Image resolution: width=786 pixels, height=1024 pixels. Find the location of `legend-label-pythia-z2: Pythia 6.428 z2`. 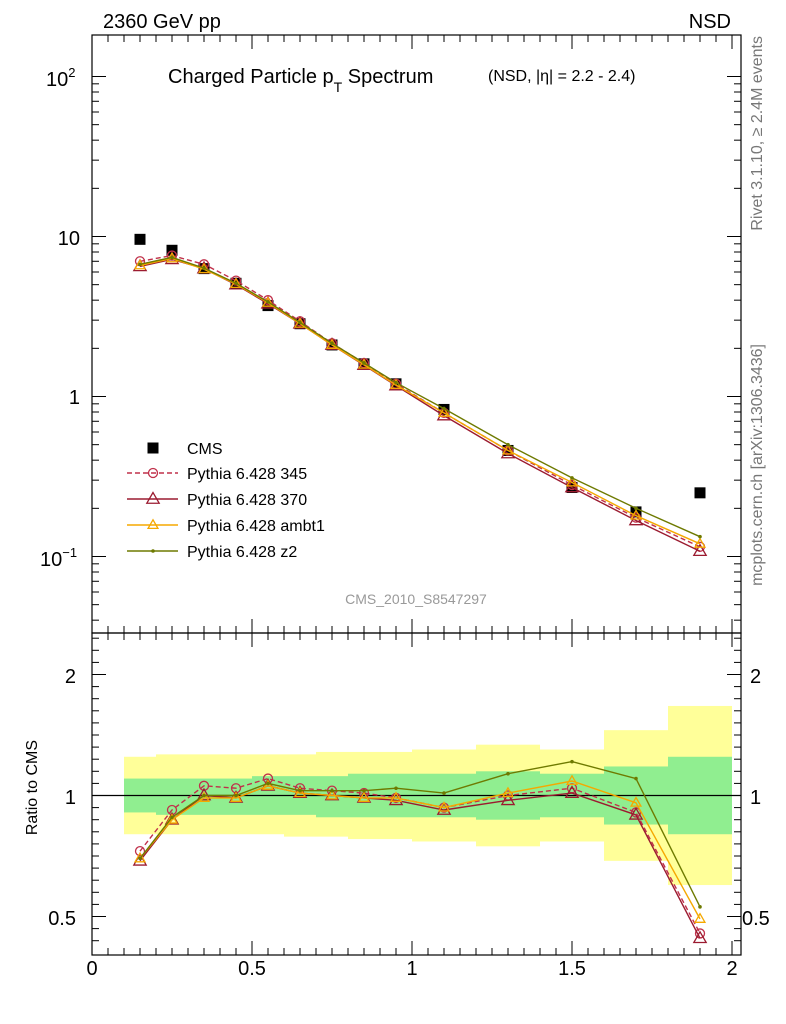

legend-label-pythia-z2: Pythia 6.428 z2 is located at coordinates (242, 552).